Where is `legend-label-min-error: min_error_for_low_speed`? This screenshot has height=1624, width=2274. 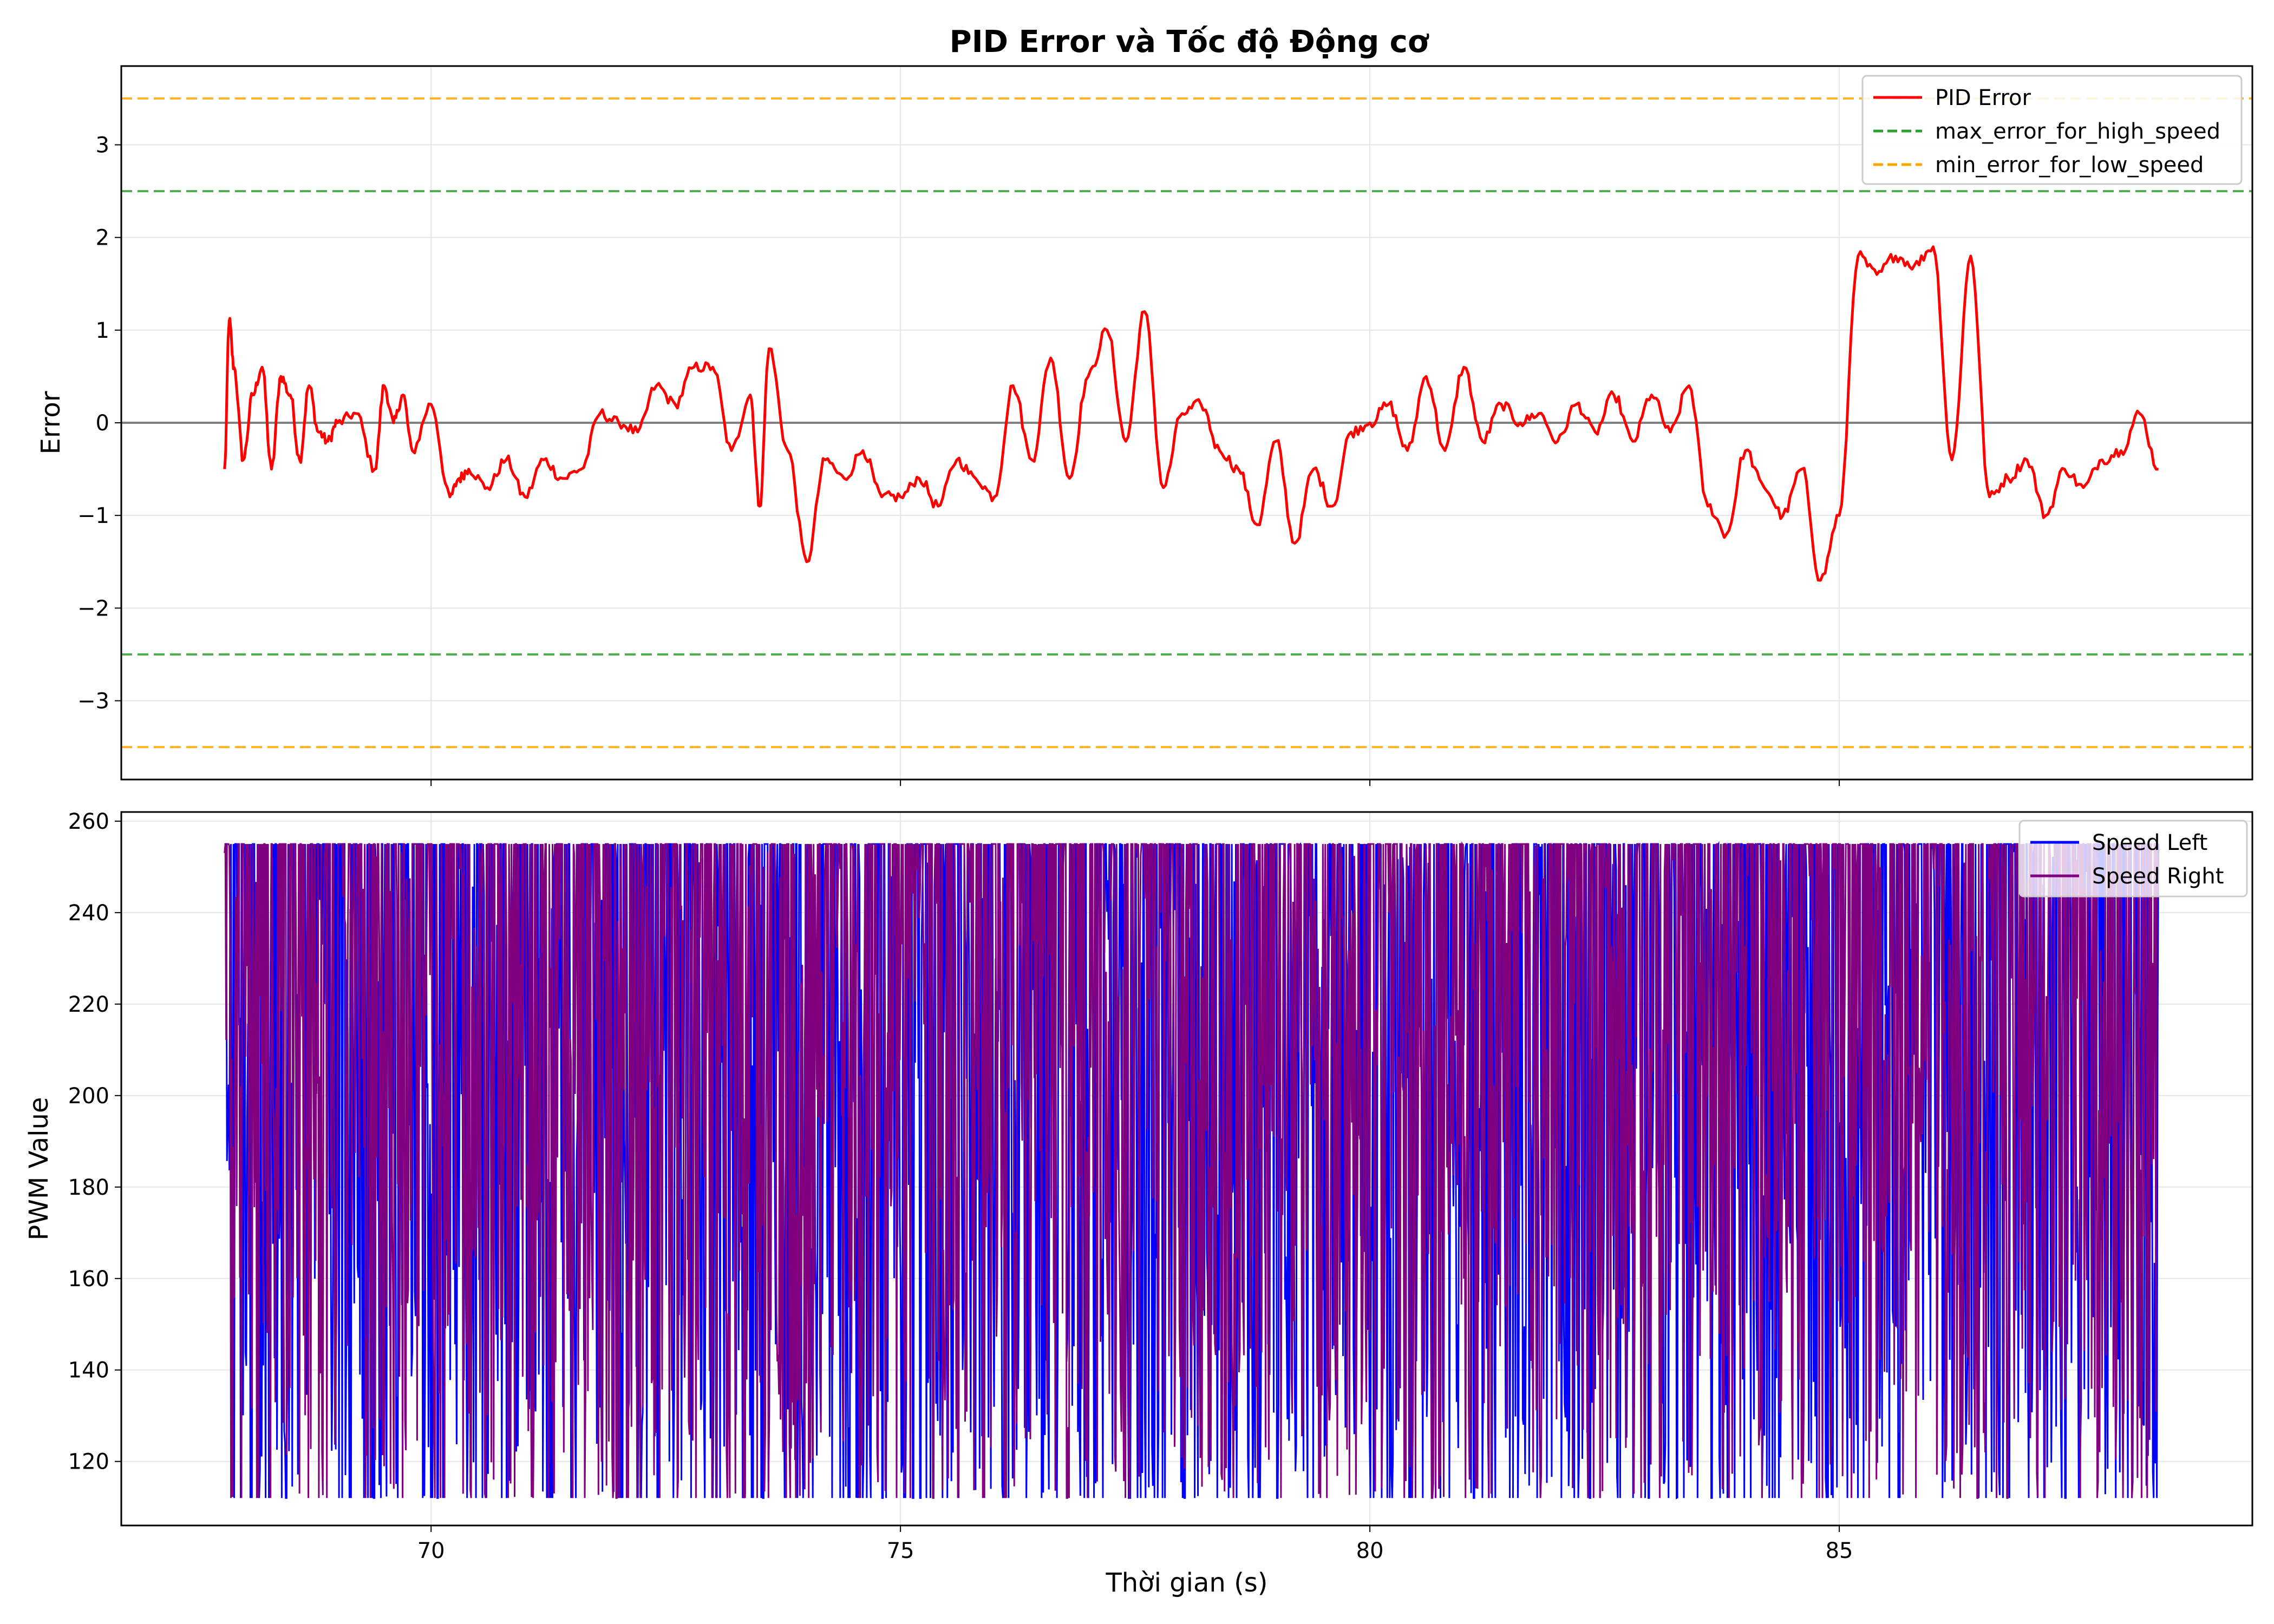 legend-label-min-error: min_error_for_low_speed is located at coordinates (2070, 165).